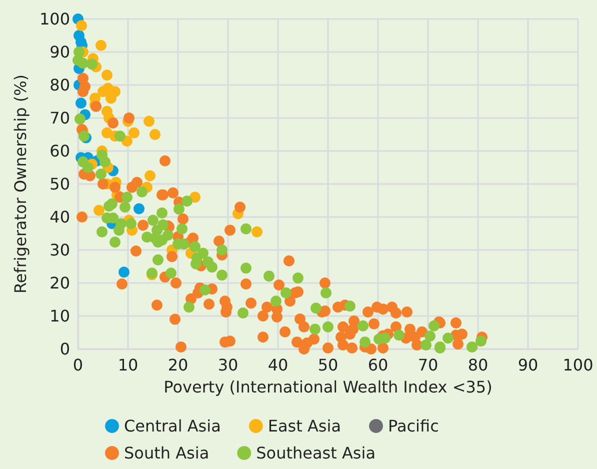  Describe the element at coordinates (60, 184) in the screenshot. I see `y-tick-label: 50` at that location.